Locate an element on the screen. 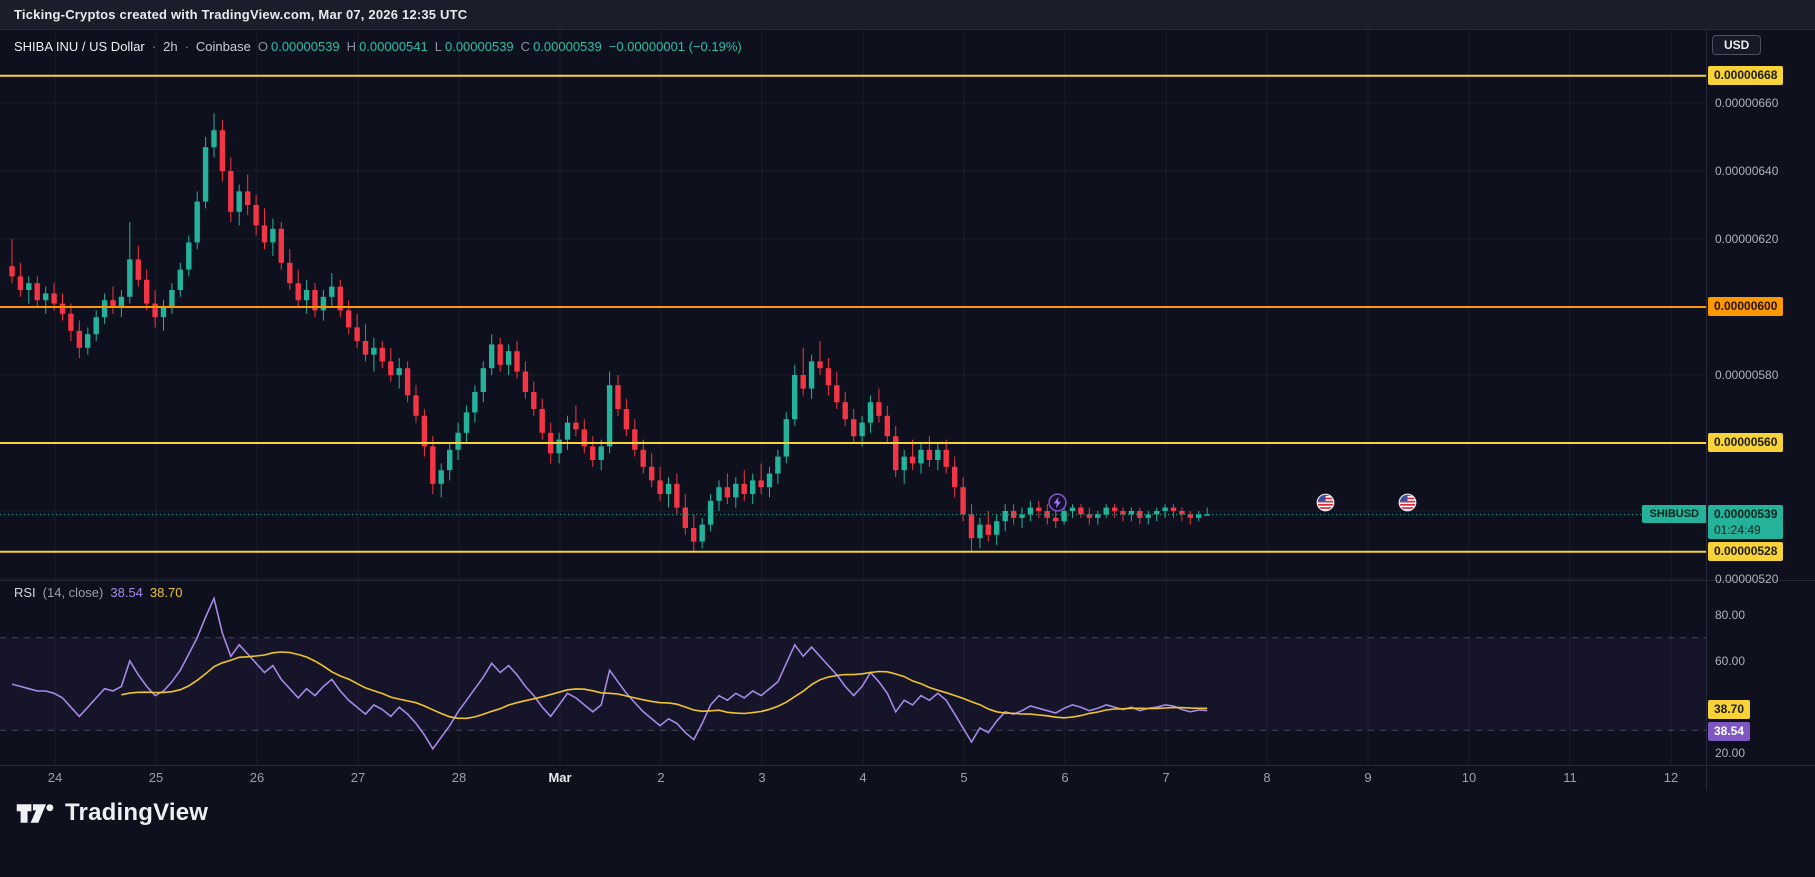  time-axis-label: 9 is located at coordinates (1368, 777).